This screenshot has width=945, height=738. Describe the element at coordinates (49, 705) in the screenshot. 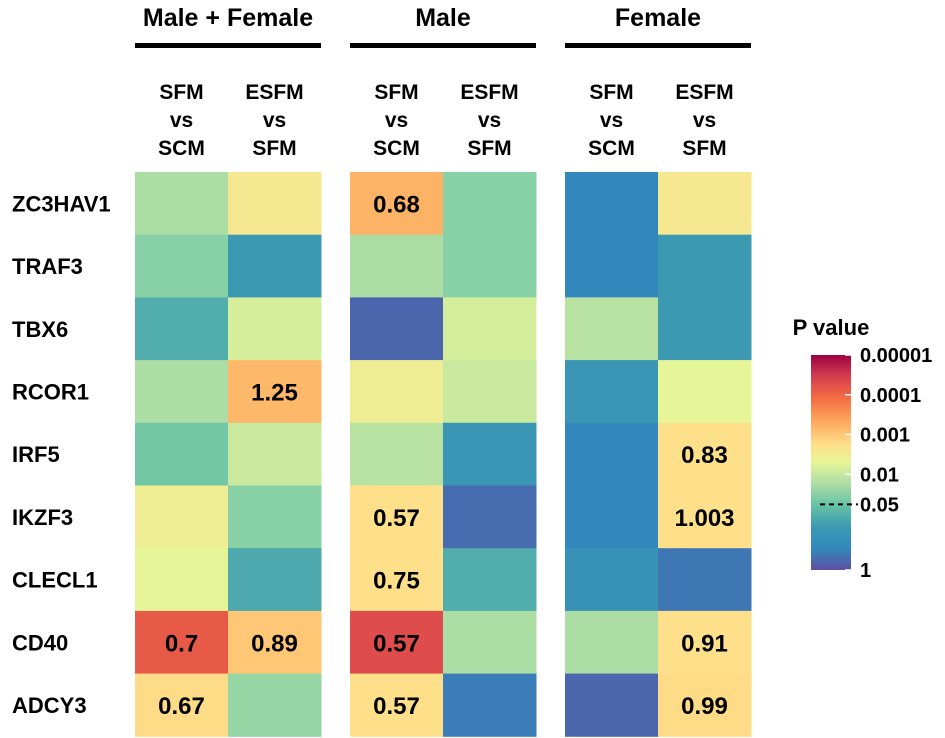

I see `row-label: ADCY3` at that location.